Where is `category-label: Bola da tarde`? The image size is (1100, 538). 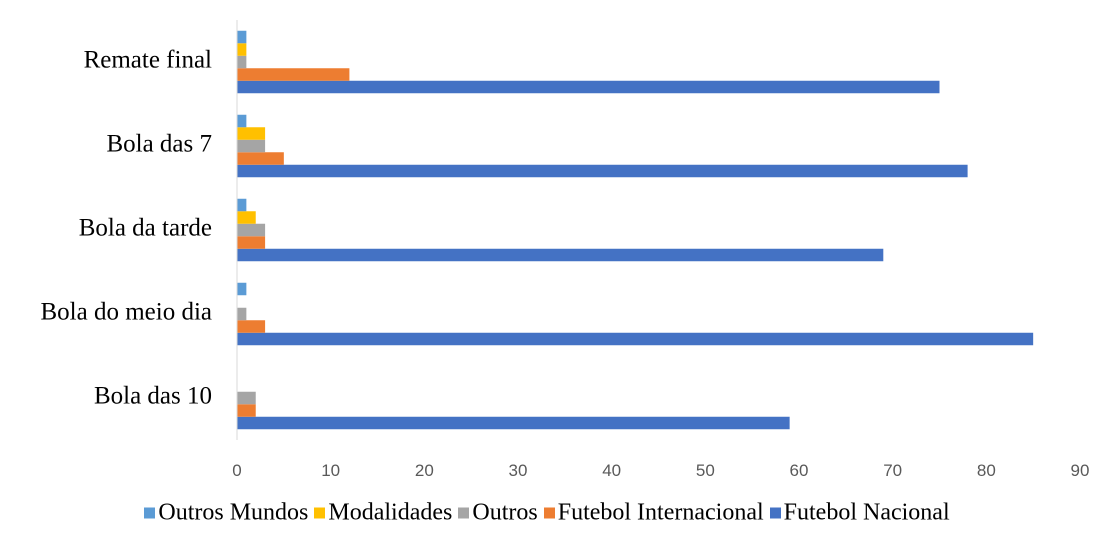
category-label: Bola da tarde is located at coordinates (145, 228).